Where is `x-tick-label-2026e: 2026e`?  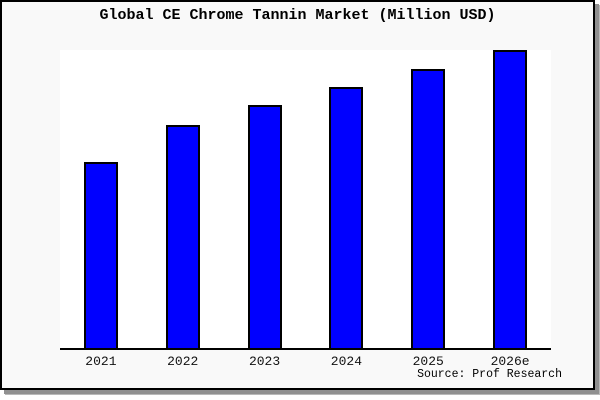 x-tick-label-2026e: 2026e is located at coordinates (510, 361).